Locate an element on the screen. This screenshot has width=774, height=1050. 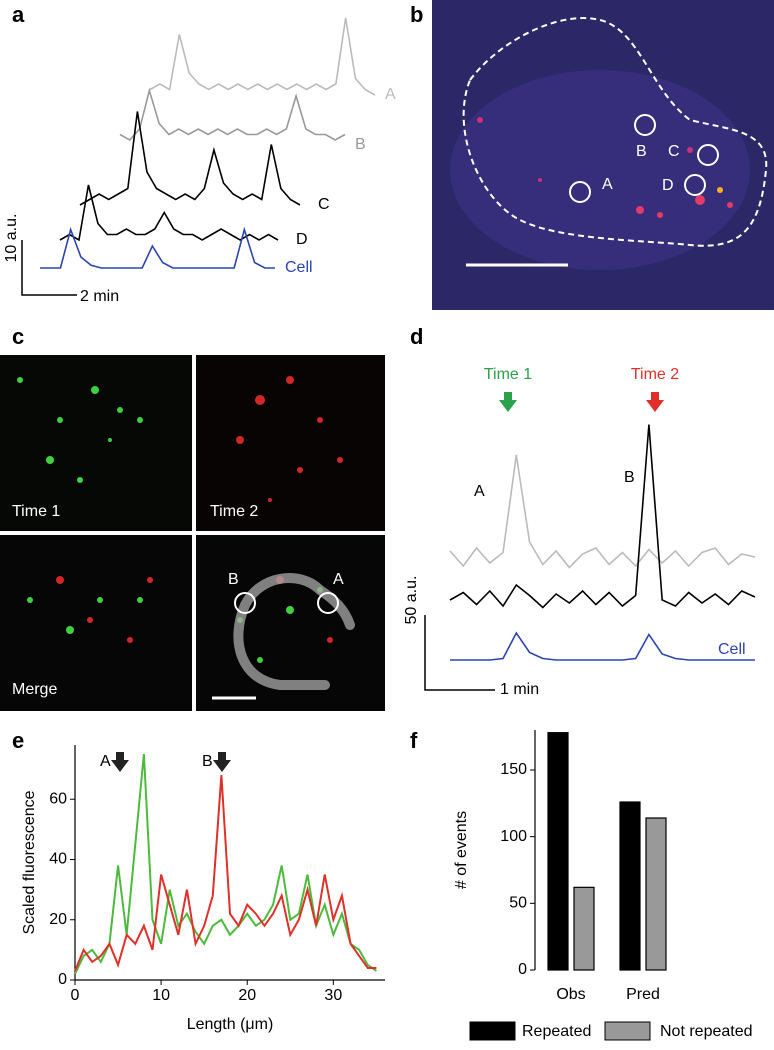
y-tick-label: 40 is located at coordinates (58, 859).